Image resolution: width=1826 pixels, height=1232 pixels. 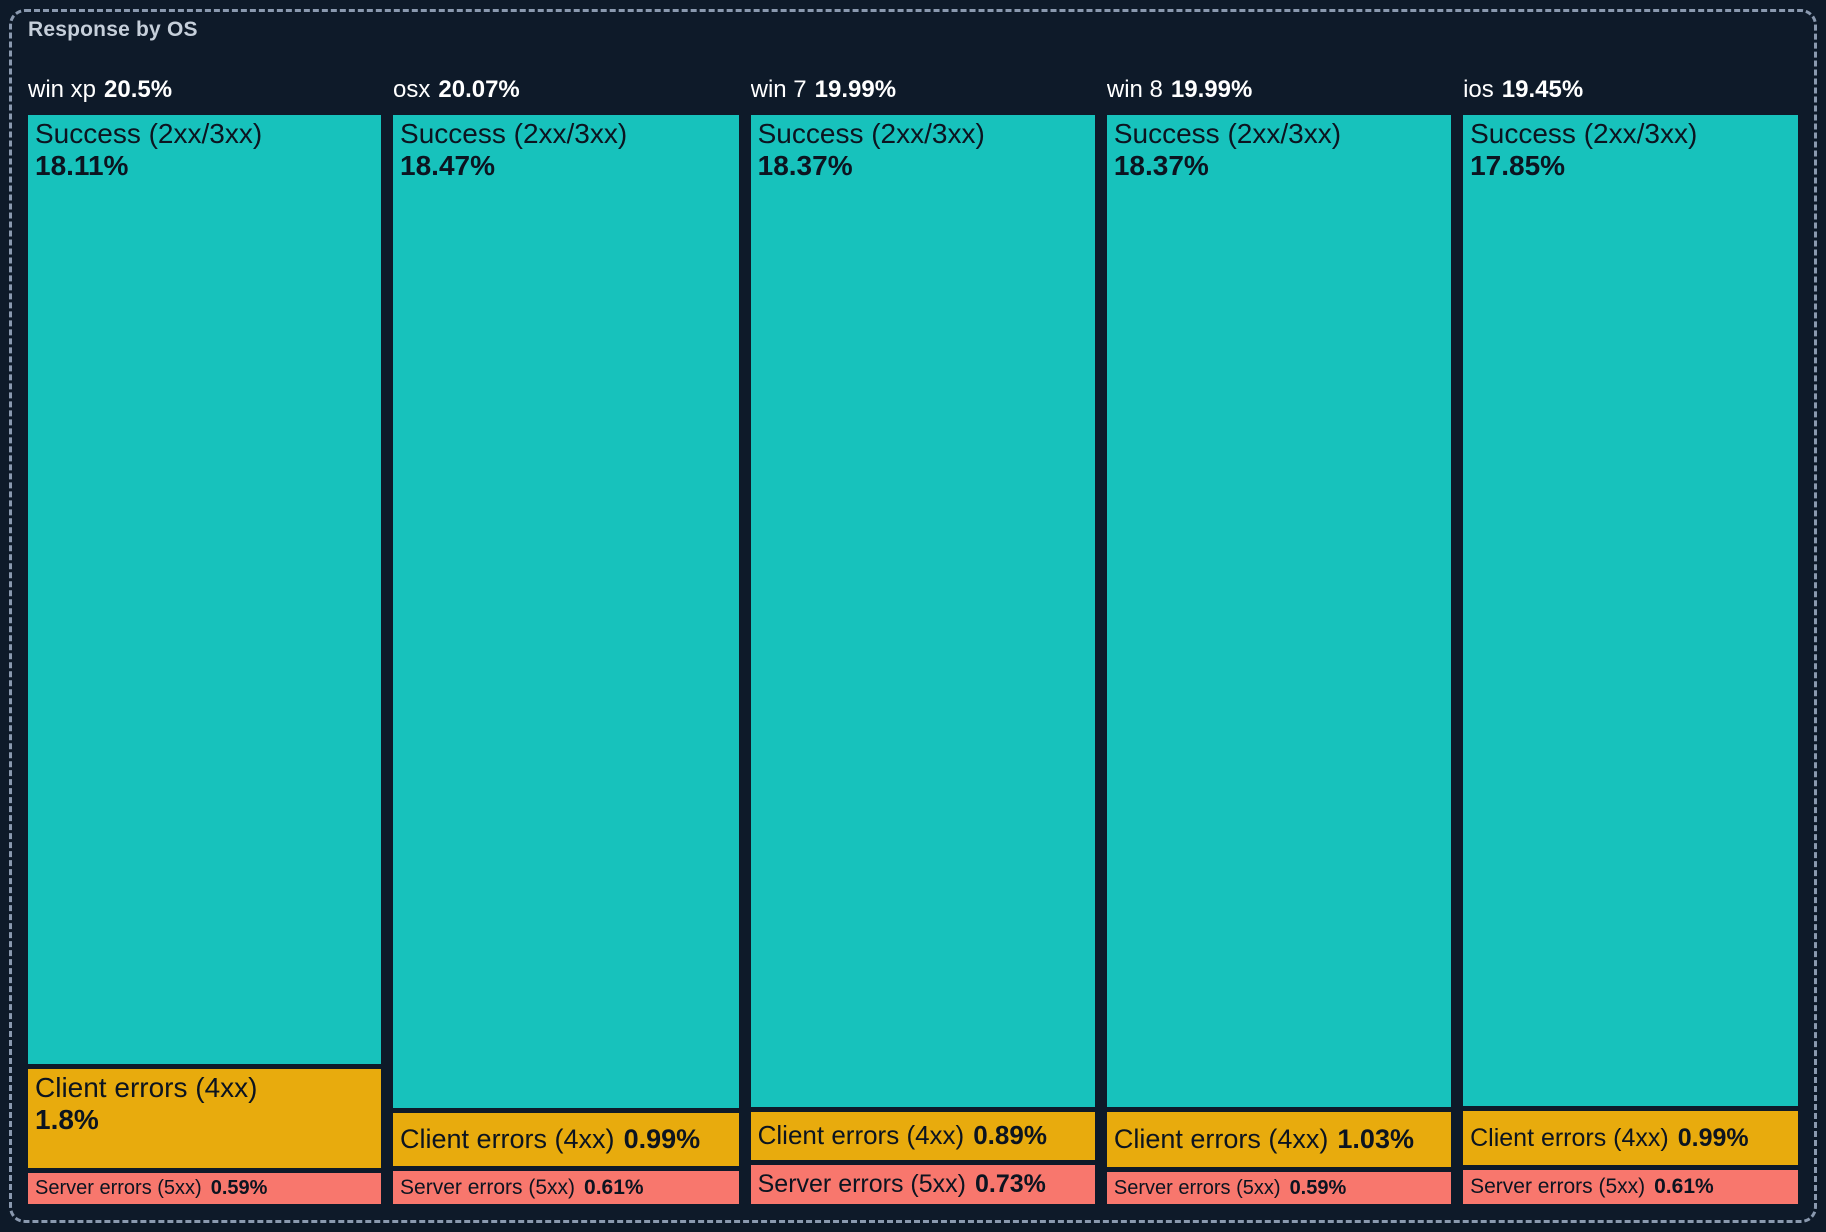 What do you see at coordinates (205, 1118) in the screenshot?
I see `segment-client-errors: Client errors (4xx) 1.8%` at bounding box center [205, 1118].